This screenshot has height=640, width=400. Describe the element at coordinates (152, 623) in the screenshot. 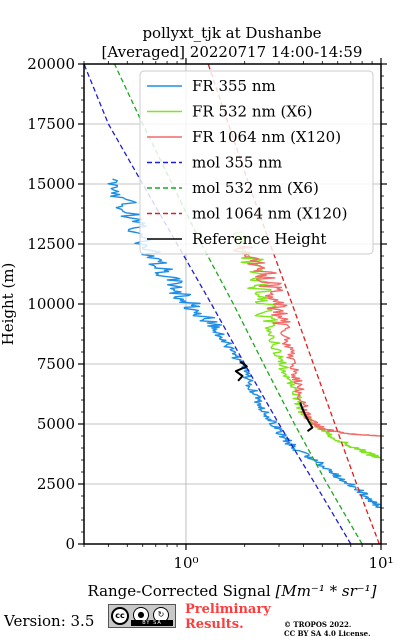

I see `cc-badge-strip: BY SA` at that location.